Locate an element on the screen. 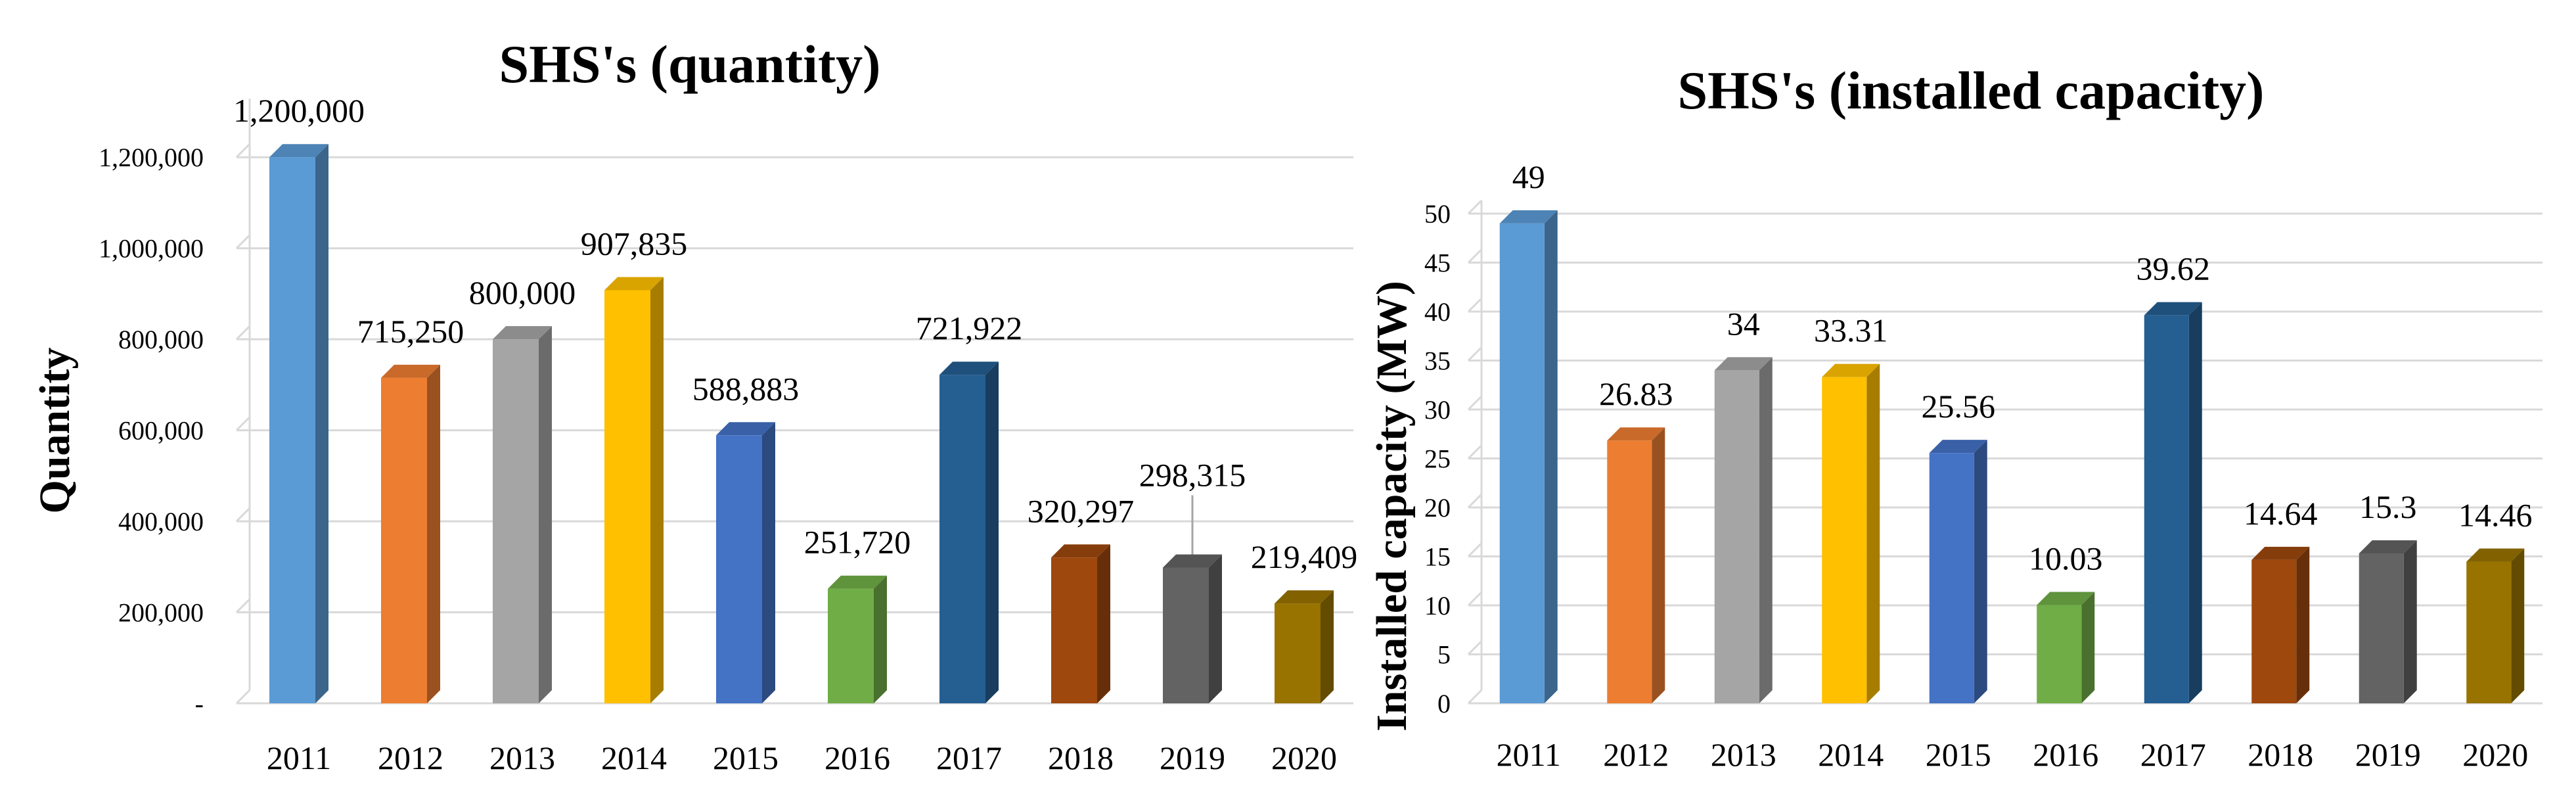 Image resolution: width=2576 pixels, height=796 pixels. quantity-x-tick-label: 2013 is located at coordinates (522, 757).